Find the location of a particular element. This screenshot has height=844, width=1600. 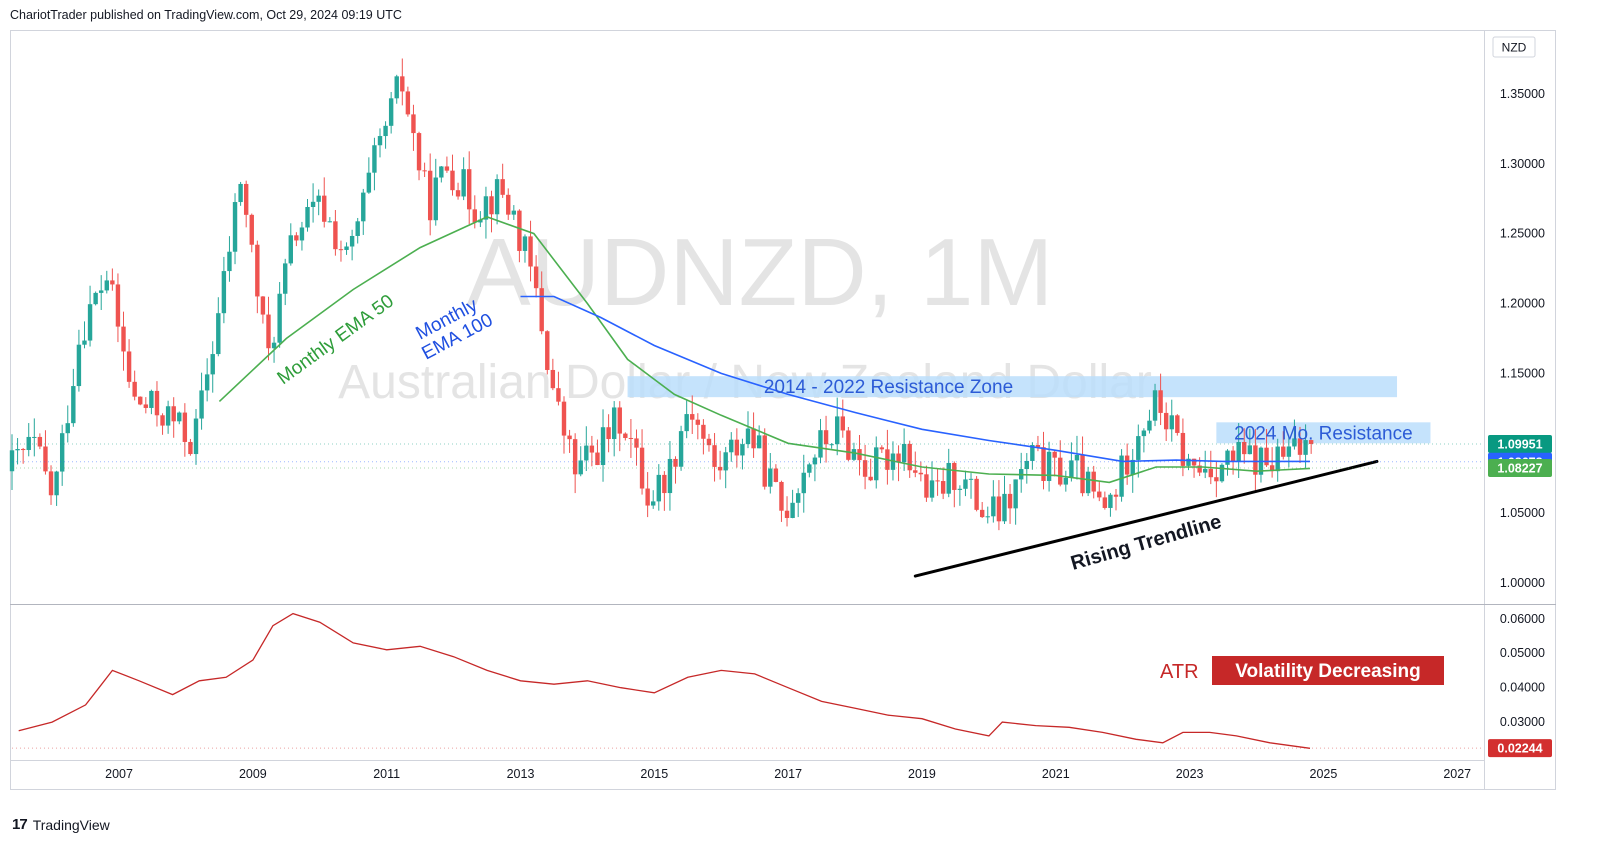

ema50-badge-box is located at coordinates (1520, 468).